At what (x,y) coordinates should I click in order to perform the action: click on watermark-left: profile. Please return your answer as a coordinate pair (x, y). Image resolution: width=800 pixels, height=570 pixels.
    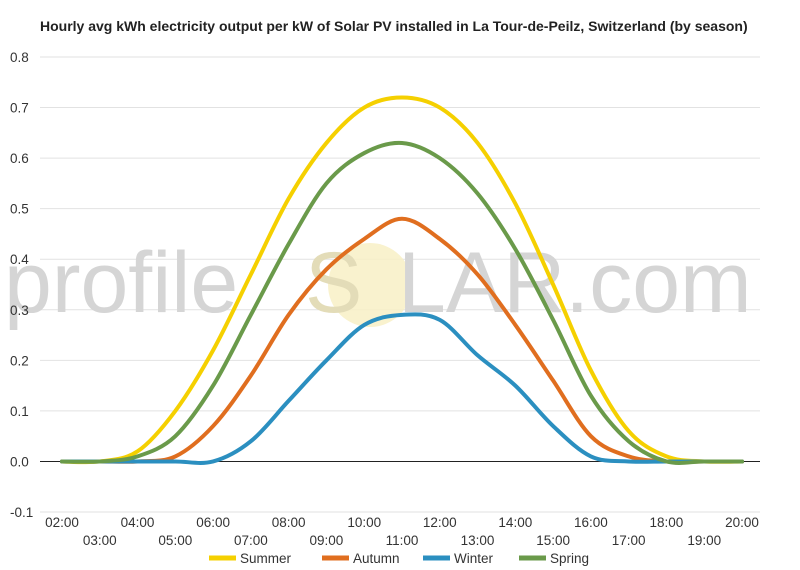
    Looking at the image, I should click on (121, 283).